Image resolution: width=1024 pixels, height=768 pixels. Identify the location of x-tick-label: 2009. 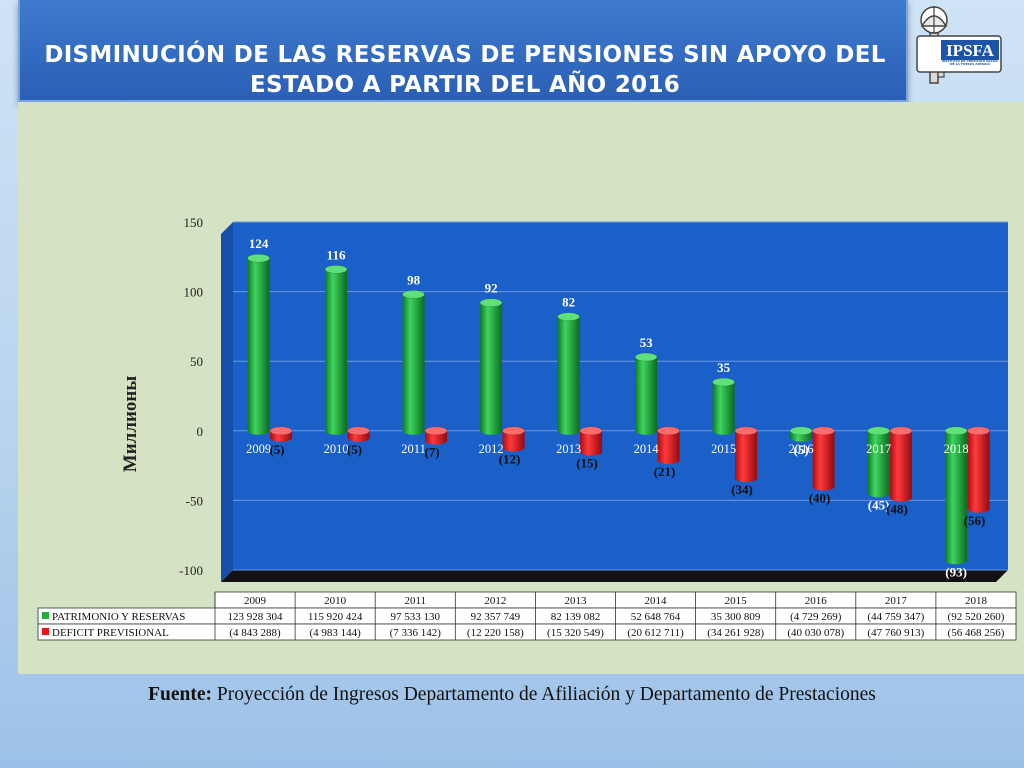
(258, 449).